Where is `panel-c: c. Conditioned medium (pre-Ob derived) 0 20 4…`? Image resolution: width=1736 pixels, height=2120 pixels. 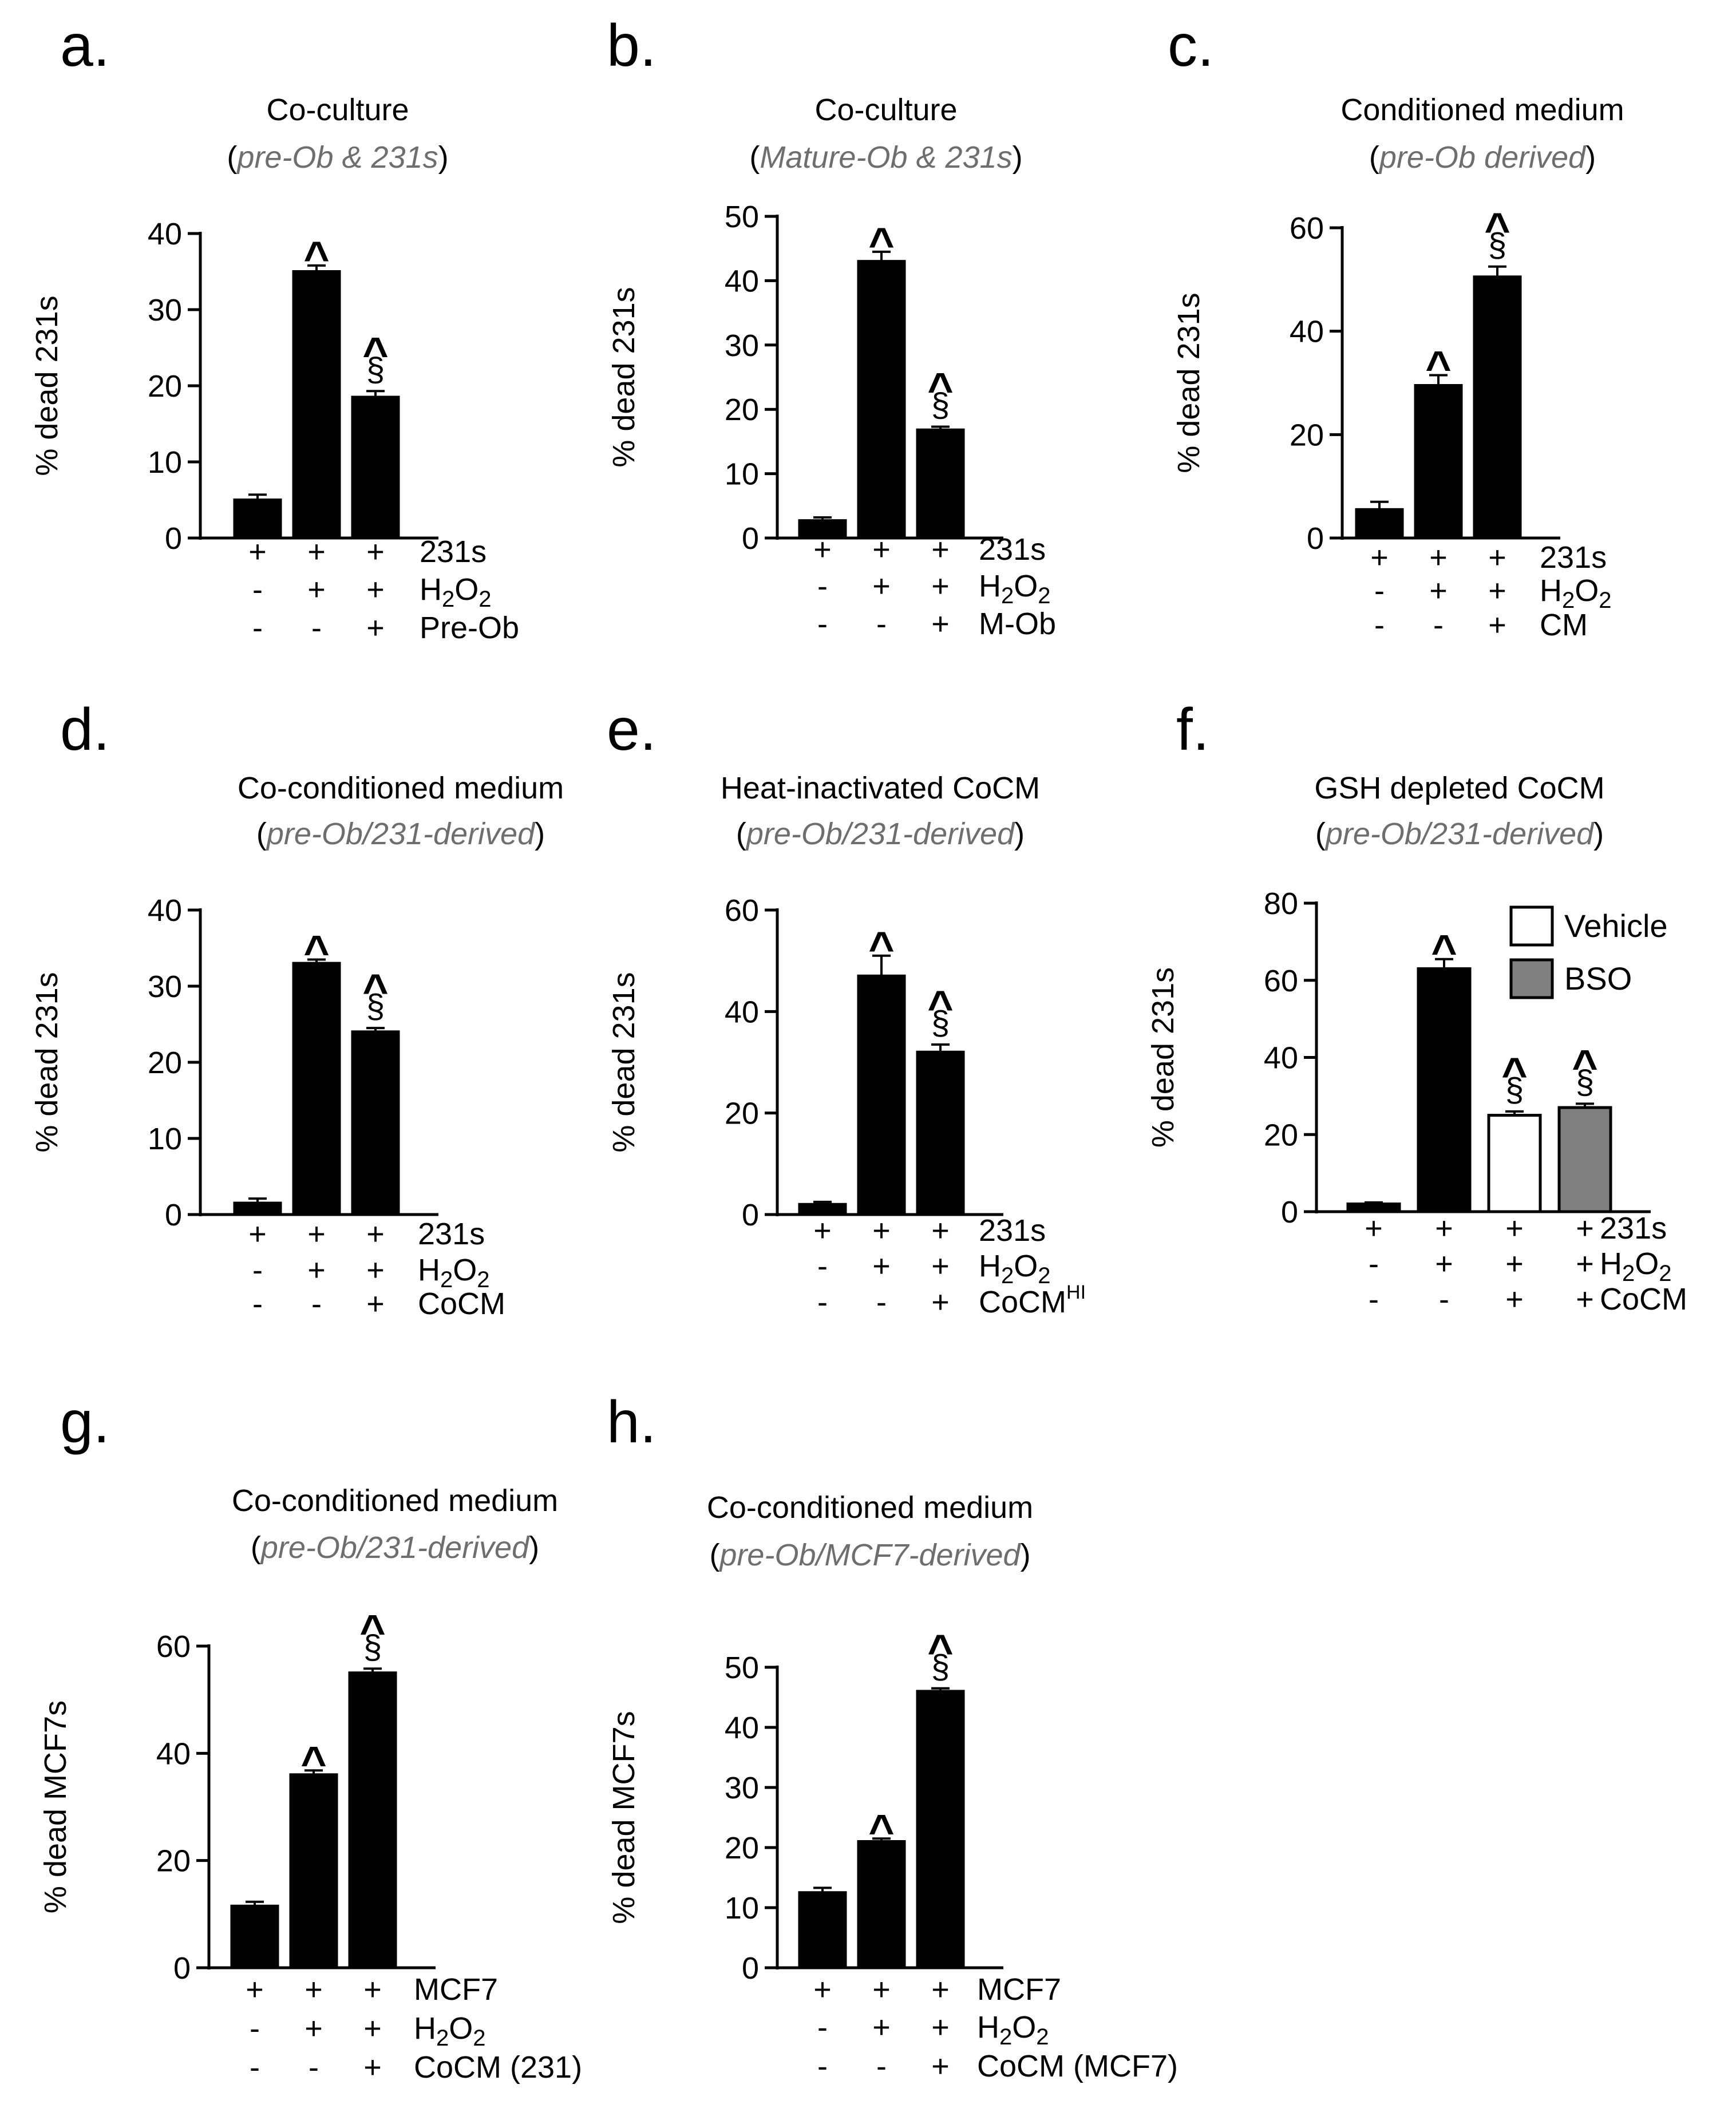
panel-c: c. Conditioned medium (pre-Ob derived) 0 20 4… is located at coordinates (1396, 327).